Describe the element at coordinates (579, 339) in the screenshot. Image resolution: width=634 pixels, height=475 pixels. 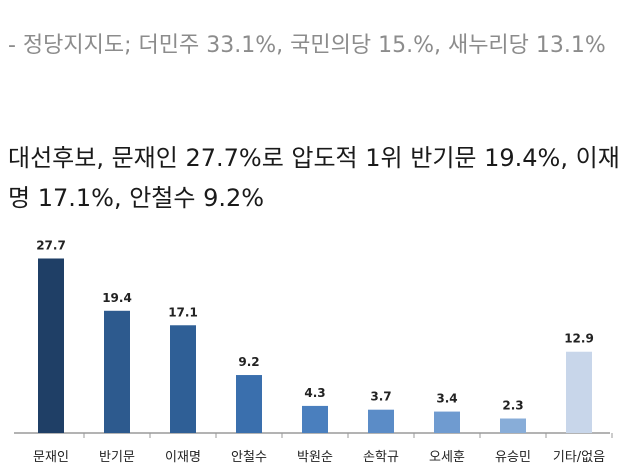
I see `data-label-8: 12.9` at that location.